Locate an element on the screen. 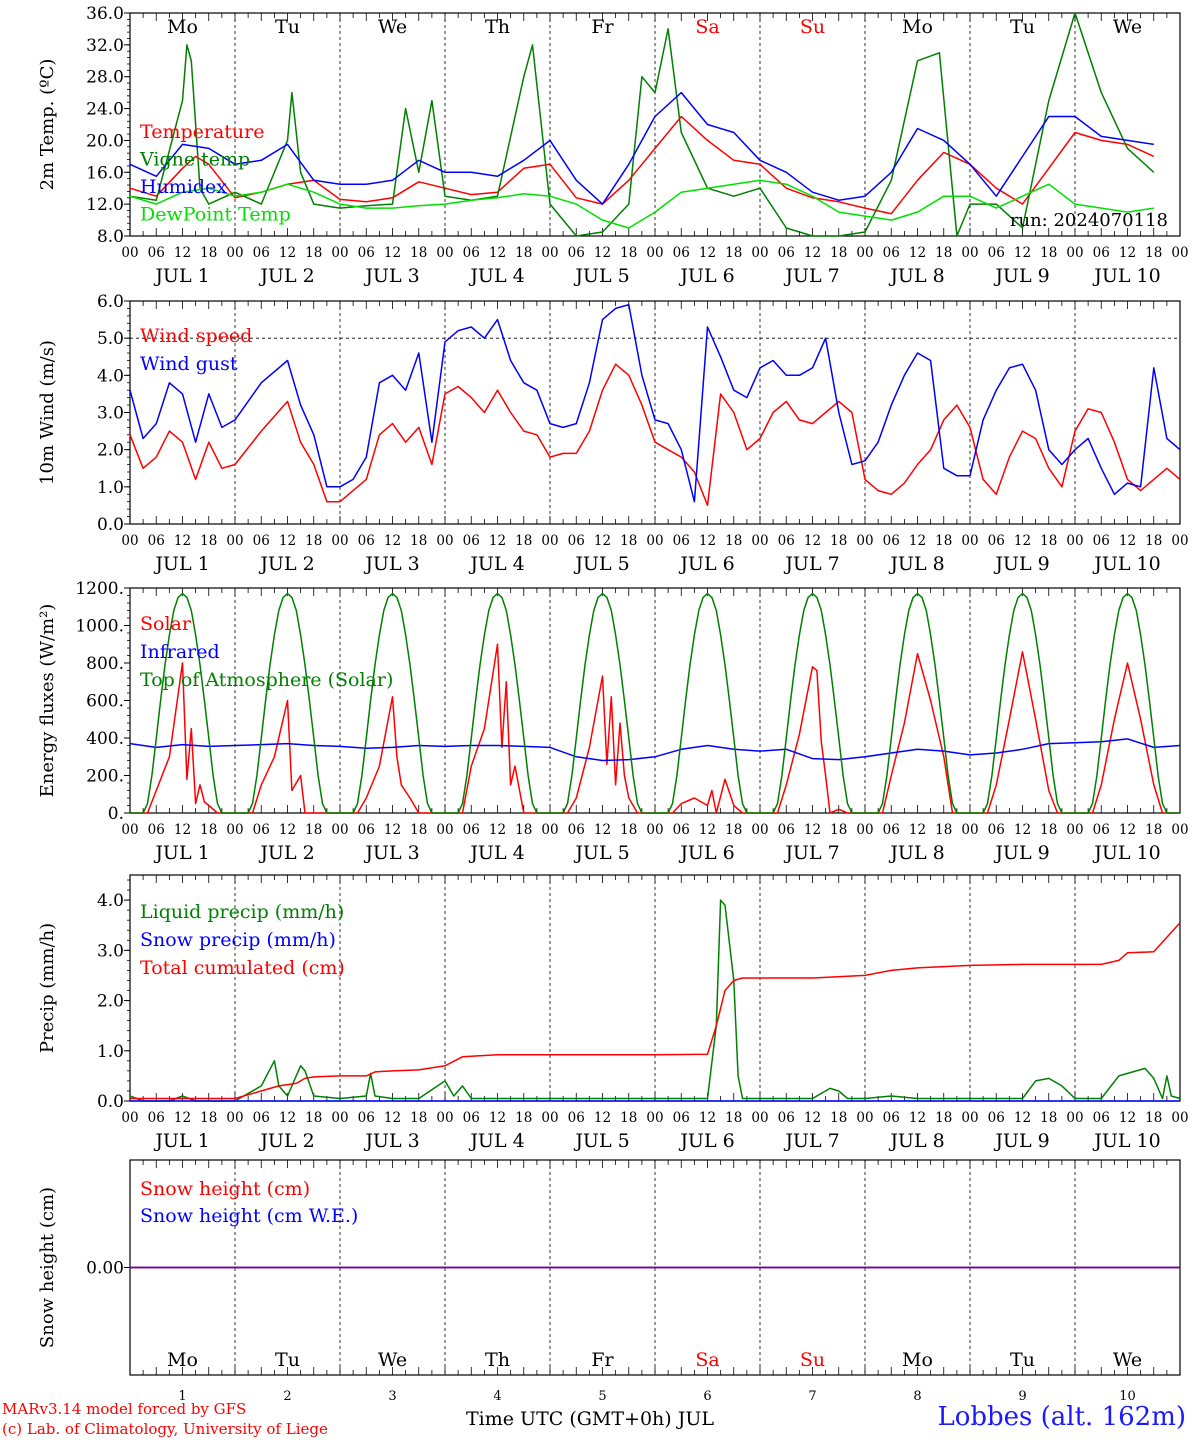  x-day-number: 8 is located at coordinates (917, 1396).